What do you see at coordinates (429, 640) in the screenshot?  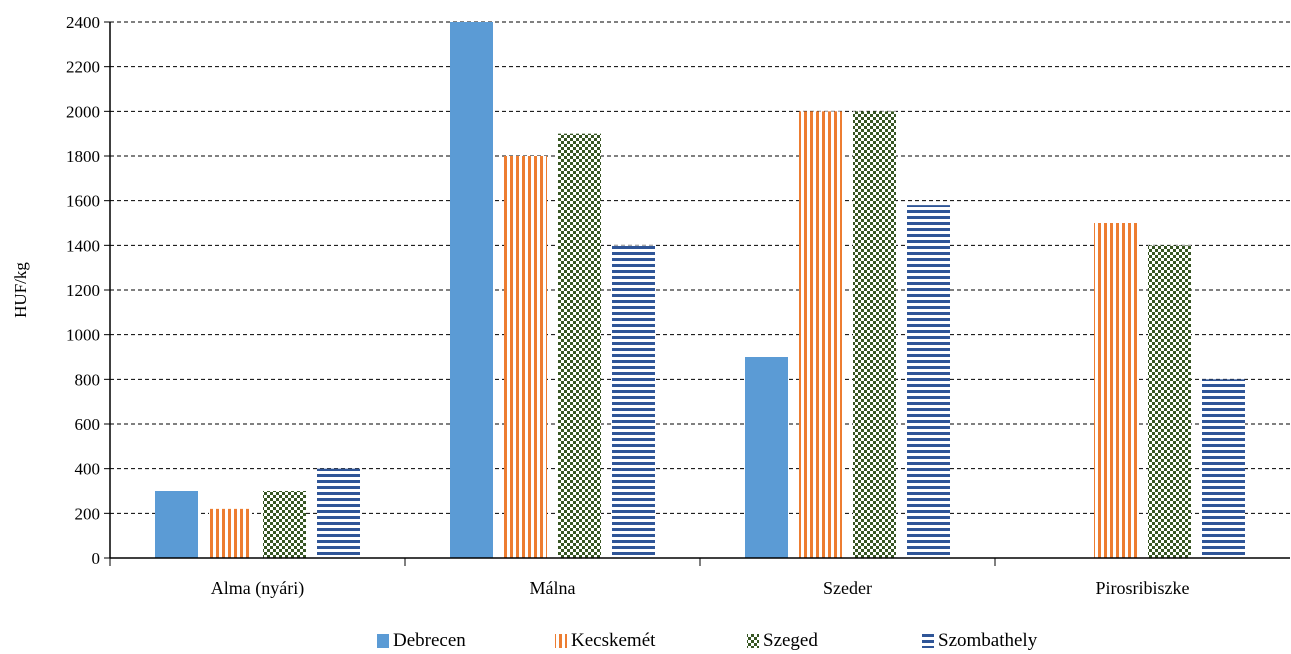 I see `legend-label: Debrecen` at bounding box center [429, 640].